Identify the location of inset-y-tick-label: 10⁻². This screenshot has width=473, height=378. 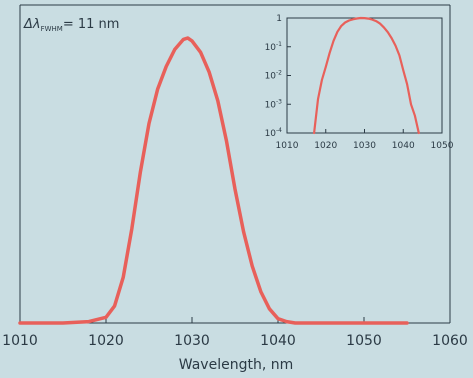
(274, 76).